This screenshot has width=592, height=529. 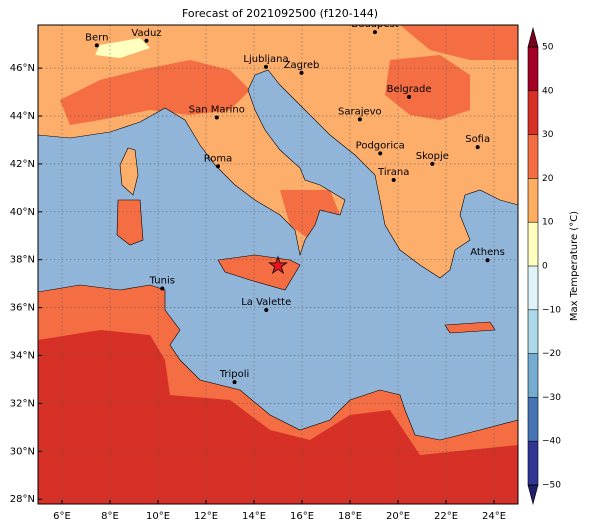 I want to click on x-tick-label: 24°E, so click(x=494, y=516).